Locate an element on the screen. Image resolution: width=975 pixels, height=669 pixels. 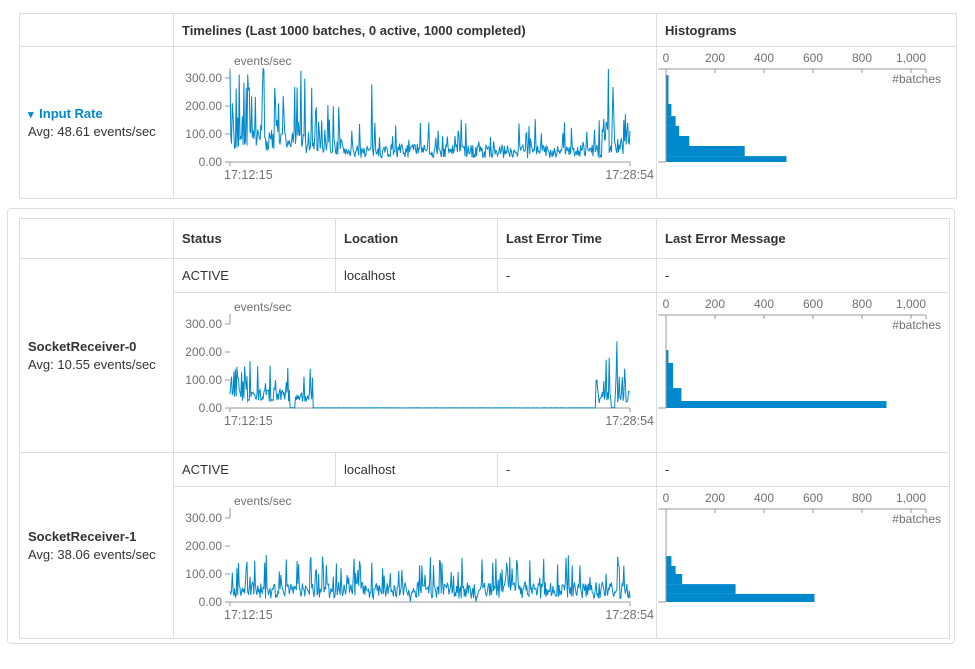
receiver-0-name-cell: SocketReceiver-0 Avg: 10.55 events/sec is located at coordinates (96, 355).